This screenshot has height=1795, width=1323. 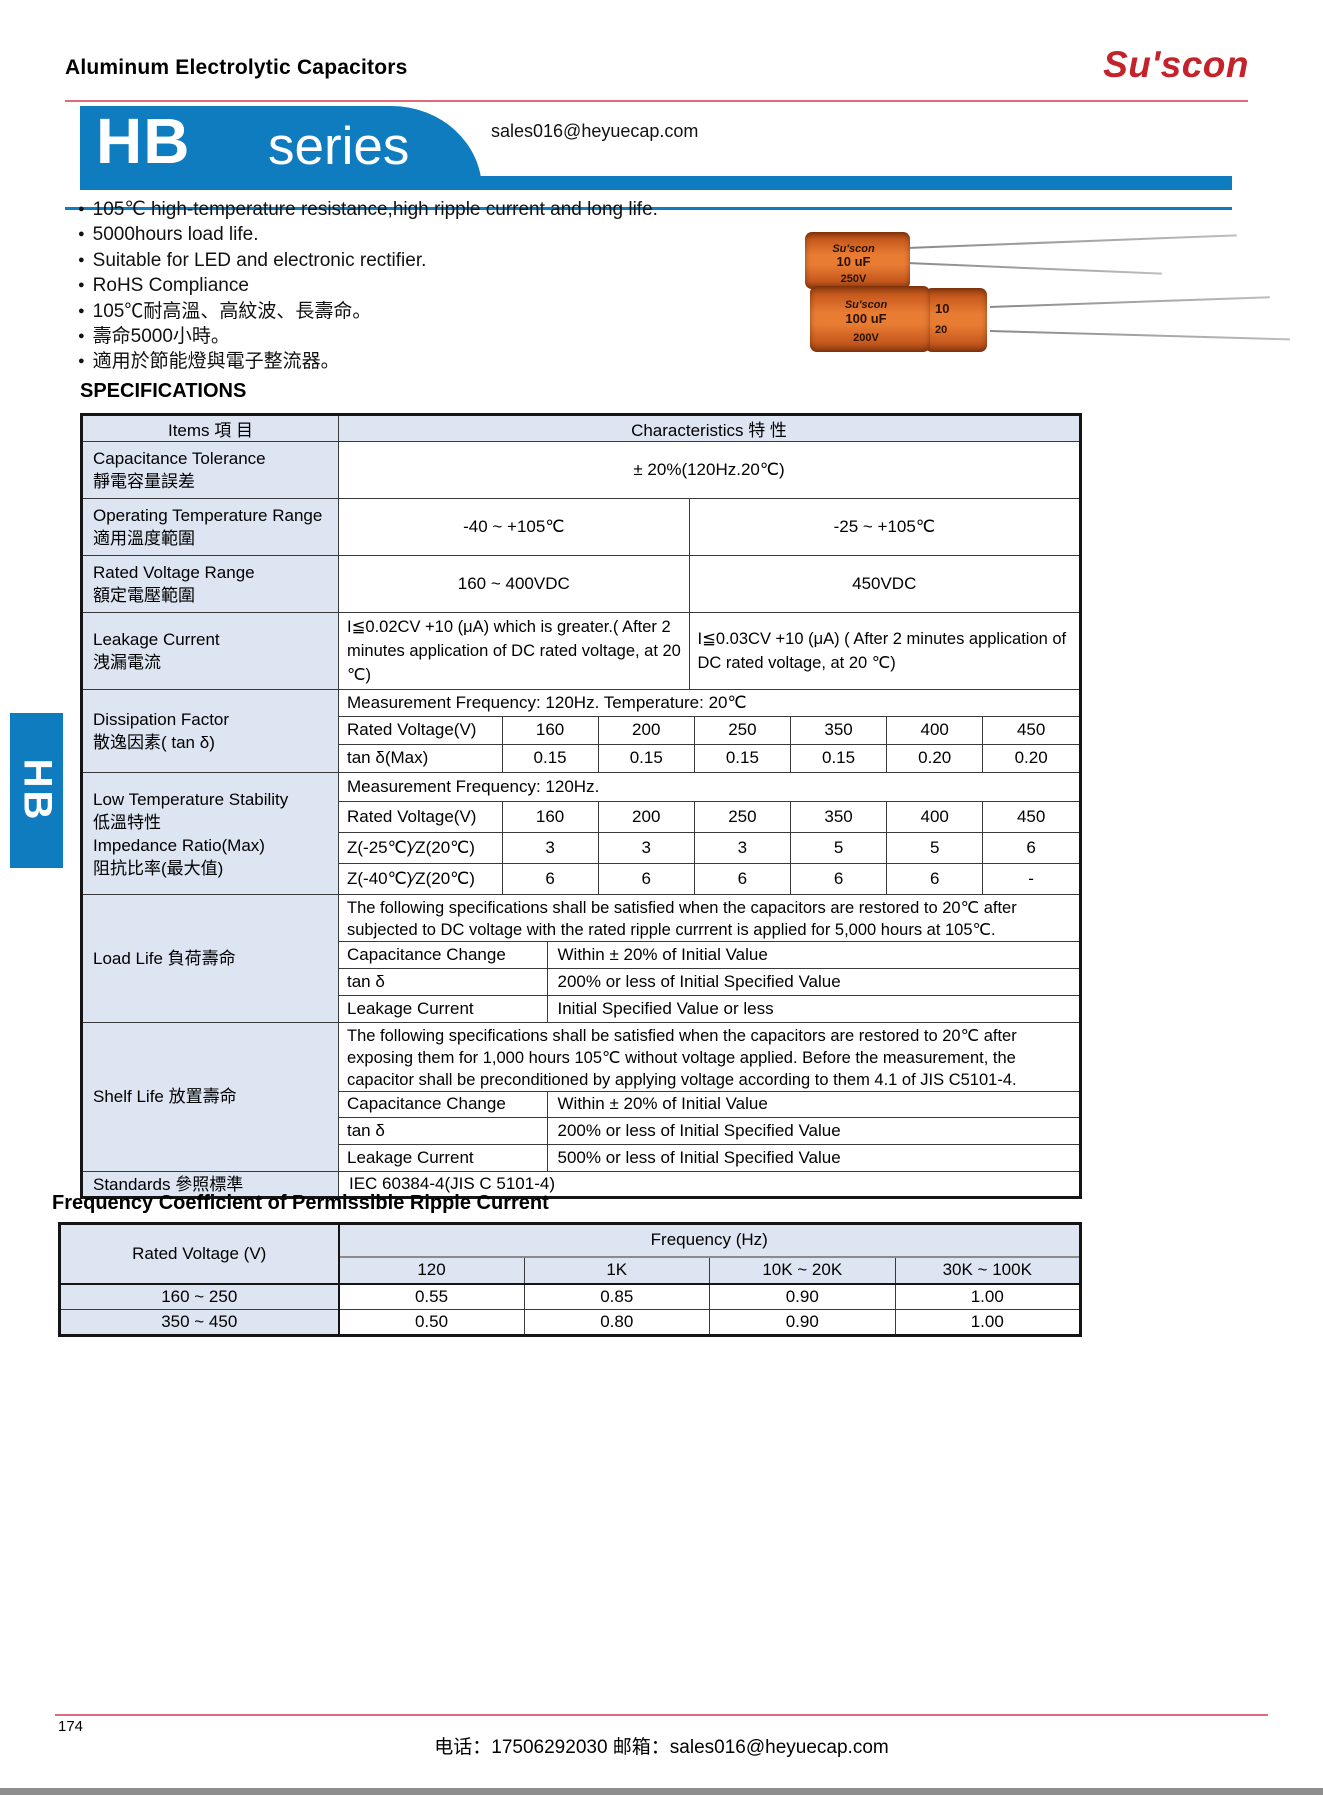 I want to click on subrow-label: Z(-40℃)⁄Z(20℃), so click(x=421, y=878).